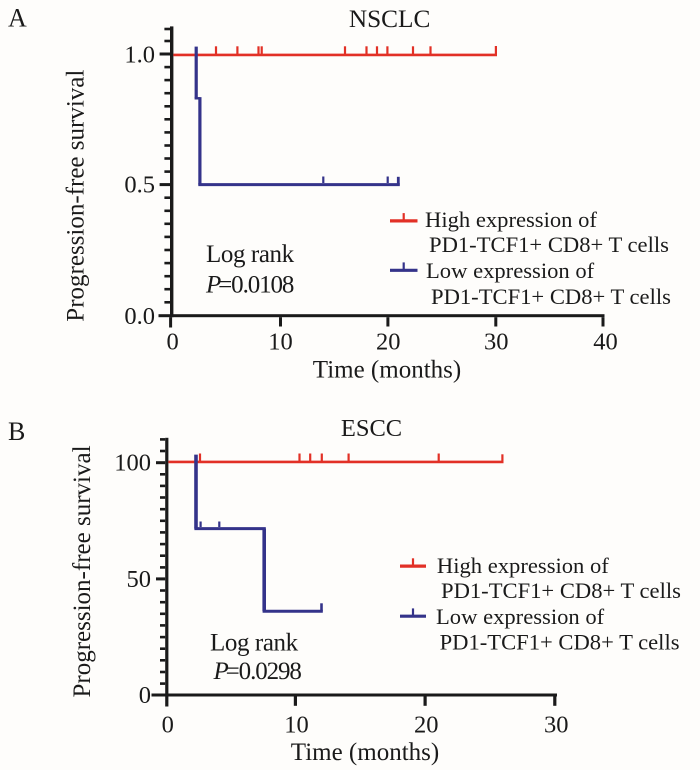  What do you see at coordinates (132, 463) in the screenshot?
I see `svg-text: 100` at bounding box center [132, 463].